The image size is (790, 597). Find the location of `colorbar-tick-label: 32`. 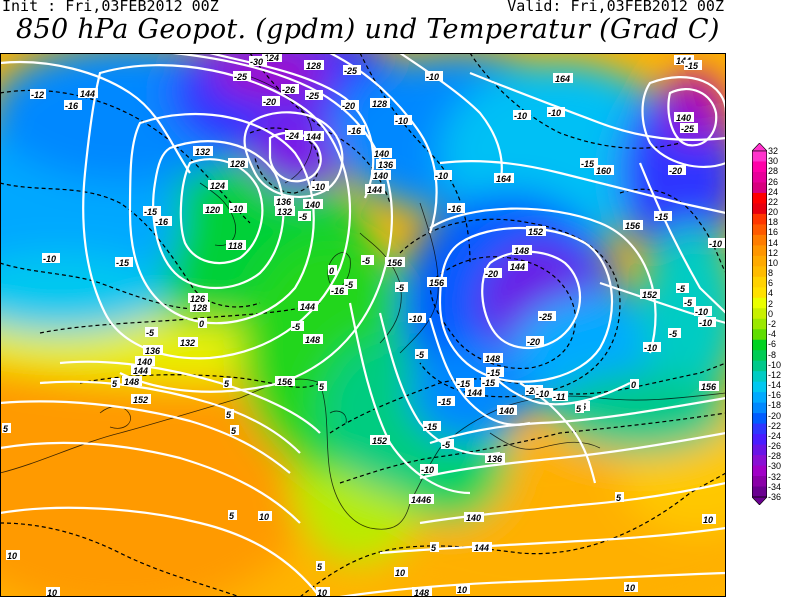

colorbar-tick-label: 32 is located at coordinates (773, 151).